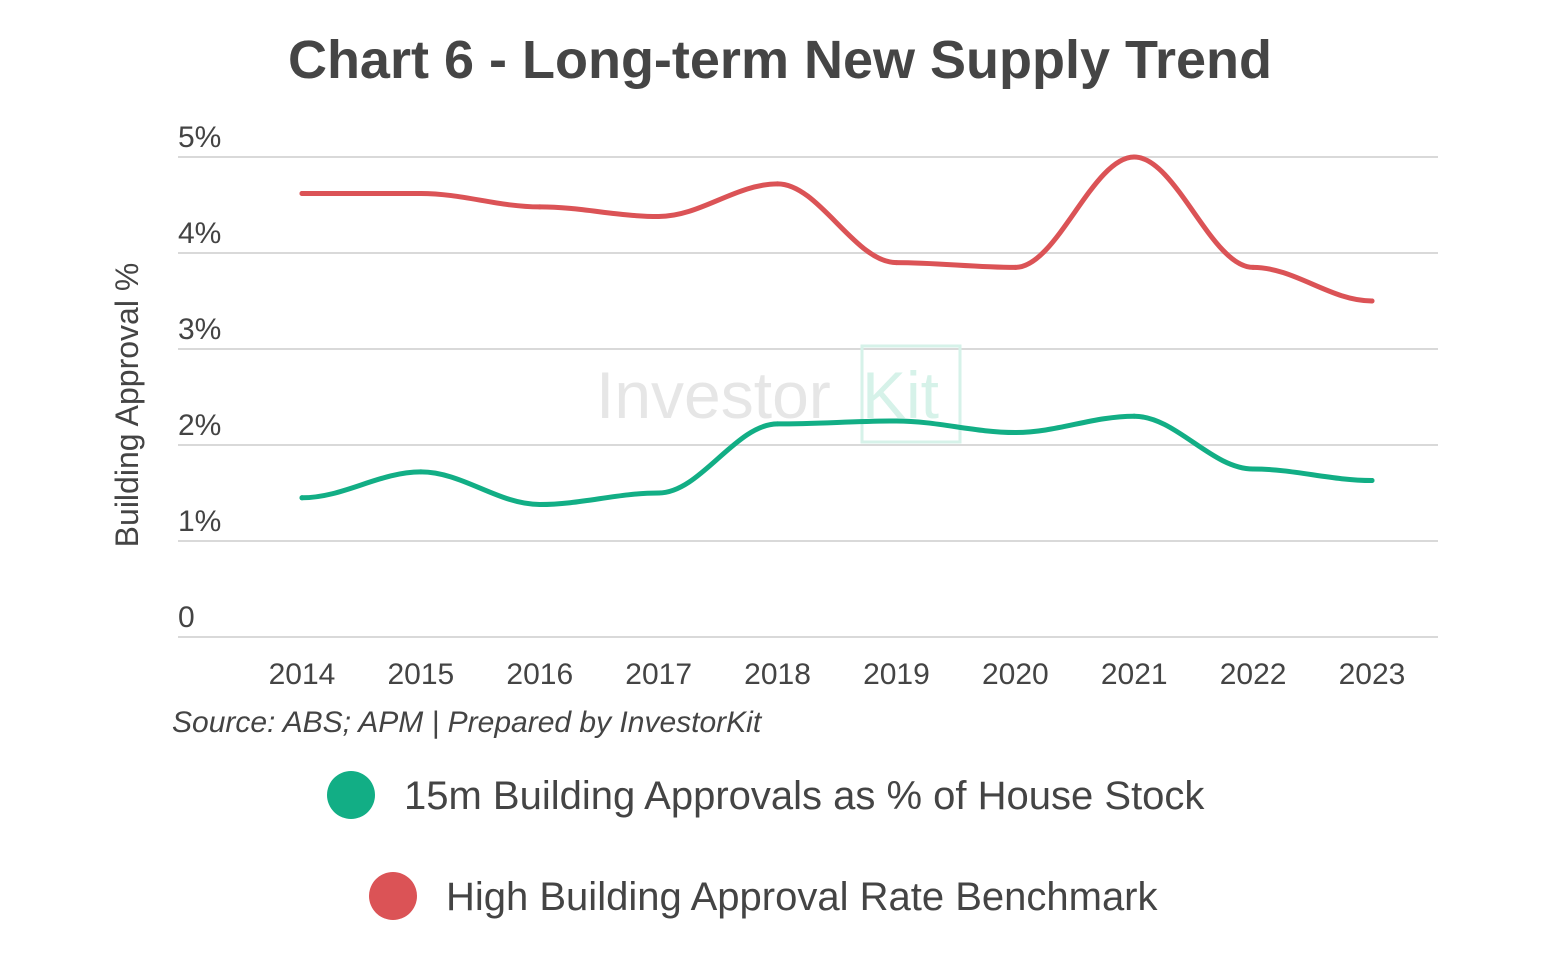  Describe the element at coordinates (802, 897) in the screenshot. I see `legend-label-2: High Building Approval Rate Benchmark` at that location.